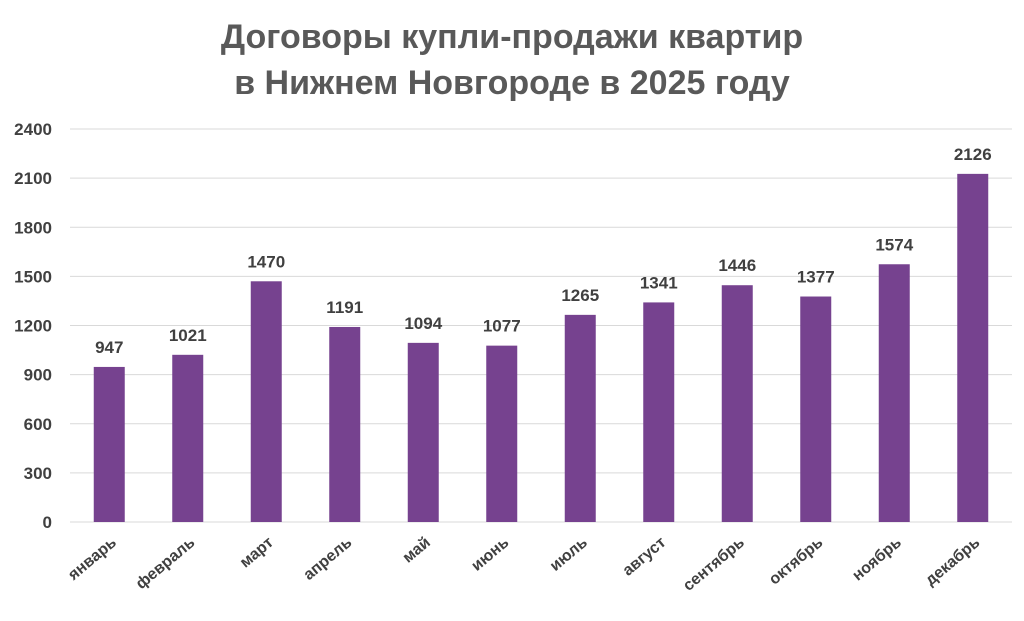 The height and width of the screenshot is (621, 1024). What do you see at coordinates (344, 307) in the screenshot?
I see `data-label: 1191` at bounding box center [344, 307].